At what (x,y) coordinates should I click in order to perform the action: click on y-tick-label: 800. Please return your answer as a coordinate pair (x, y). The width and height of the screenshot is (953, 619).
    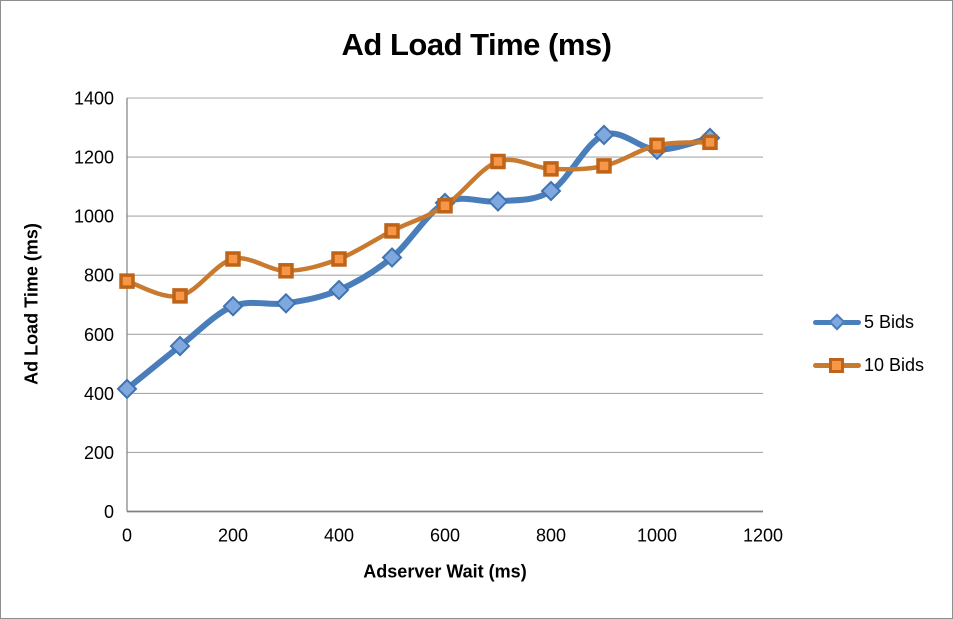
    Looking at the image, I should click on (99, 276).